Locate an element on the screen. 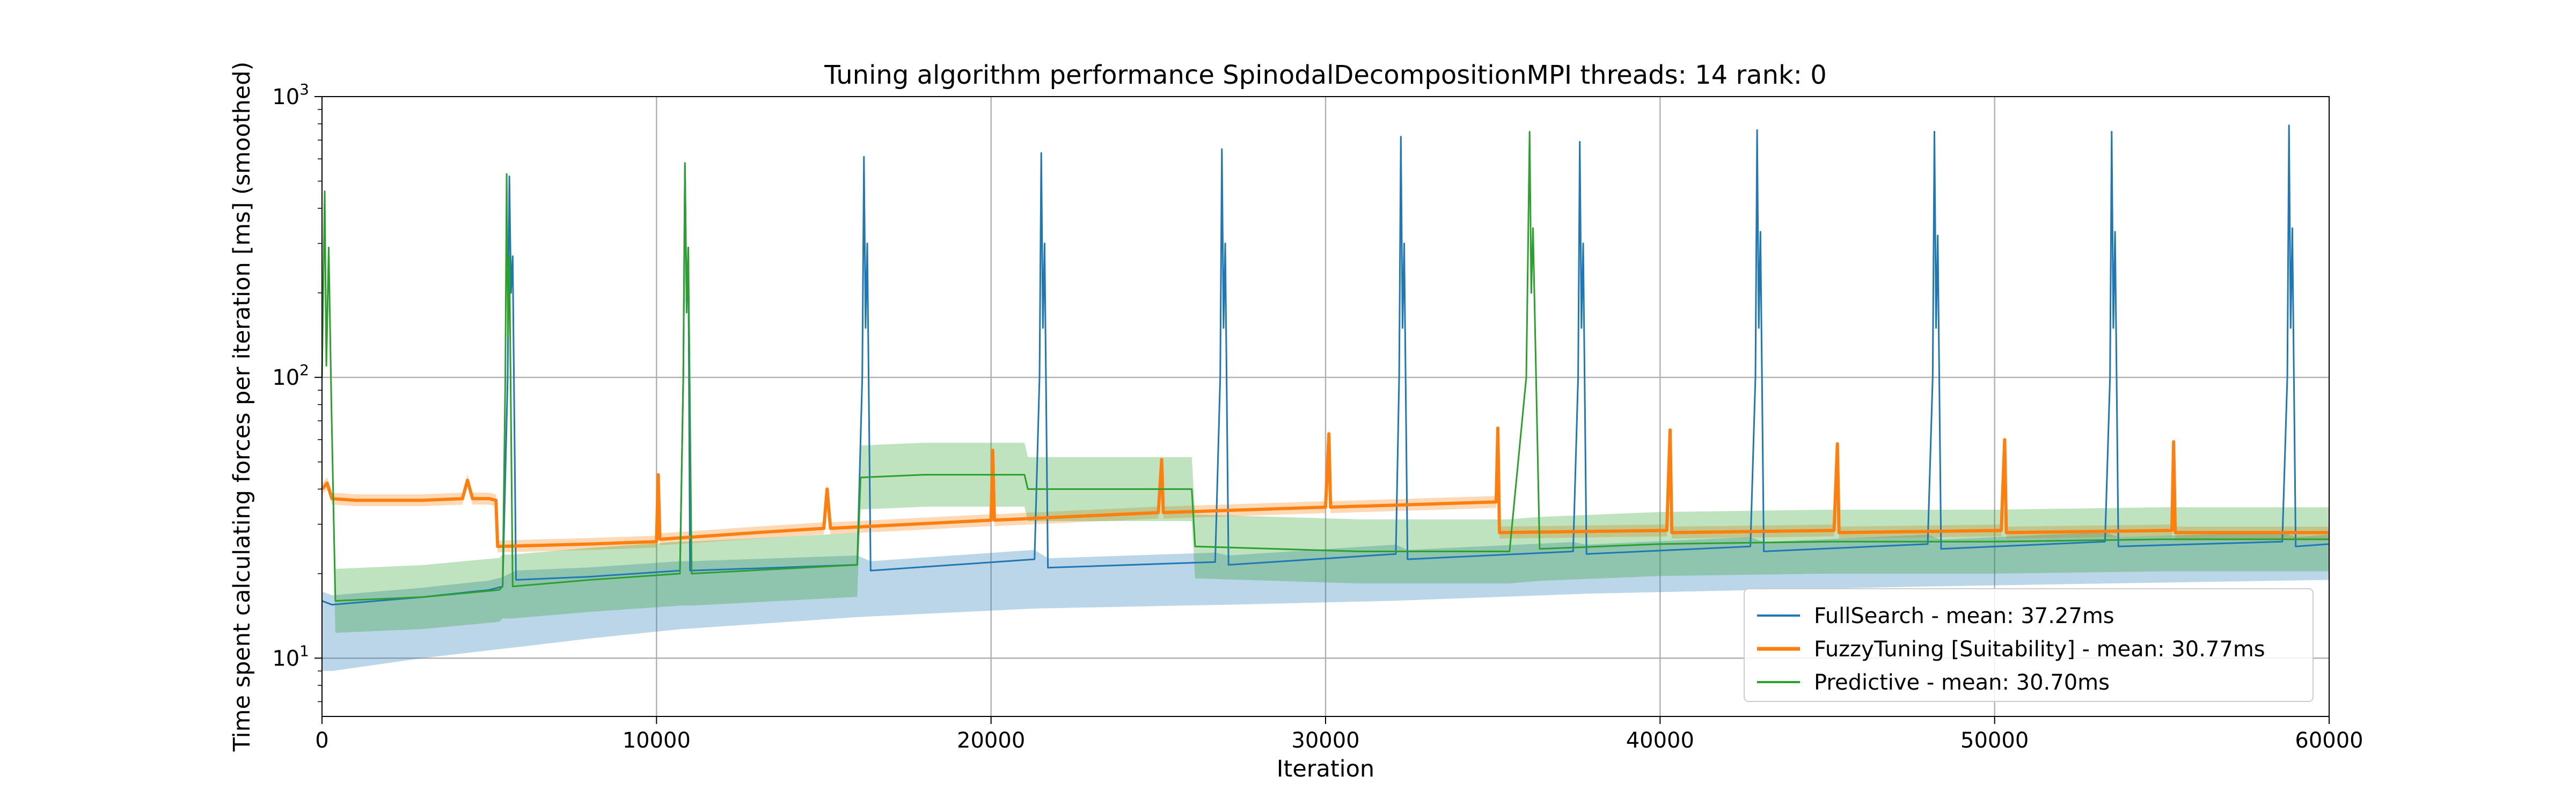 The width and height of the screenshot is (2576, 805). legend-label-0: FullSearch - mean: 37.27ms is located at coordinates (1964, 616).